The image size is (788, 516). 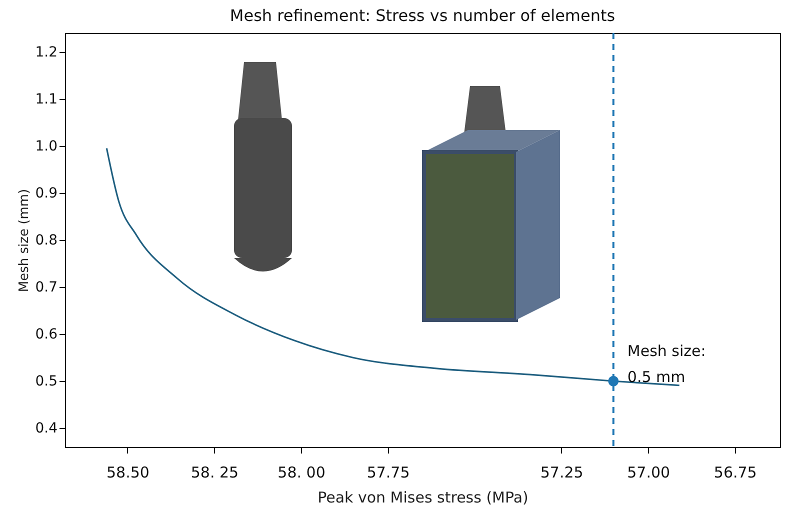 I want to click on y-axis-title: Mesh size (mm), so click(x=24, y=240).